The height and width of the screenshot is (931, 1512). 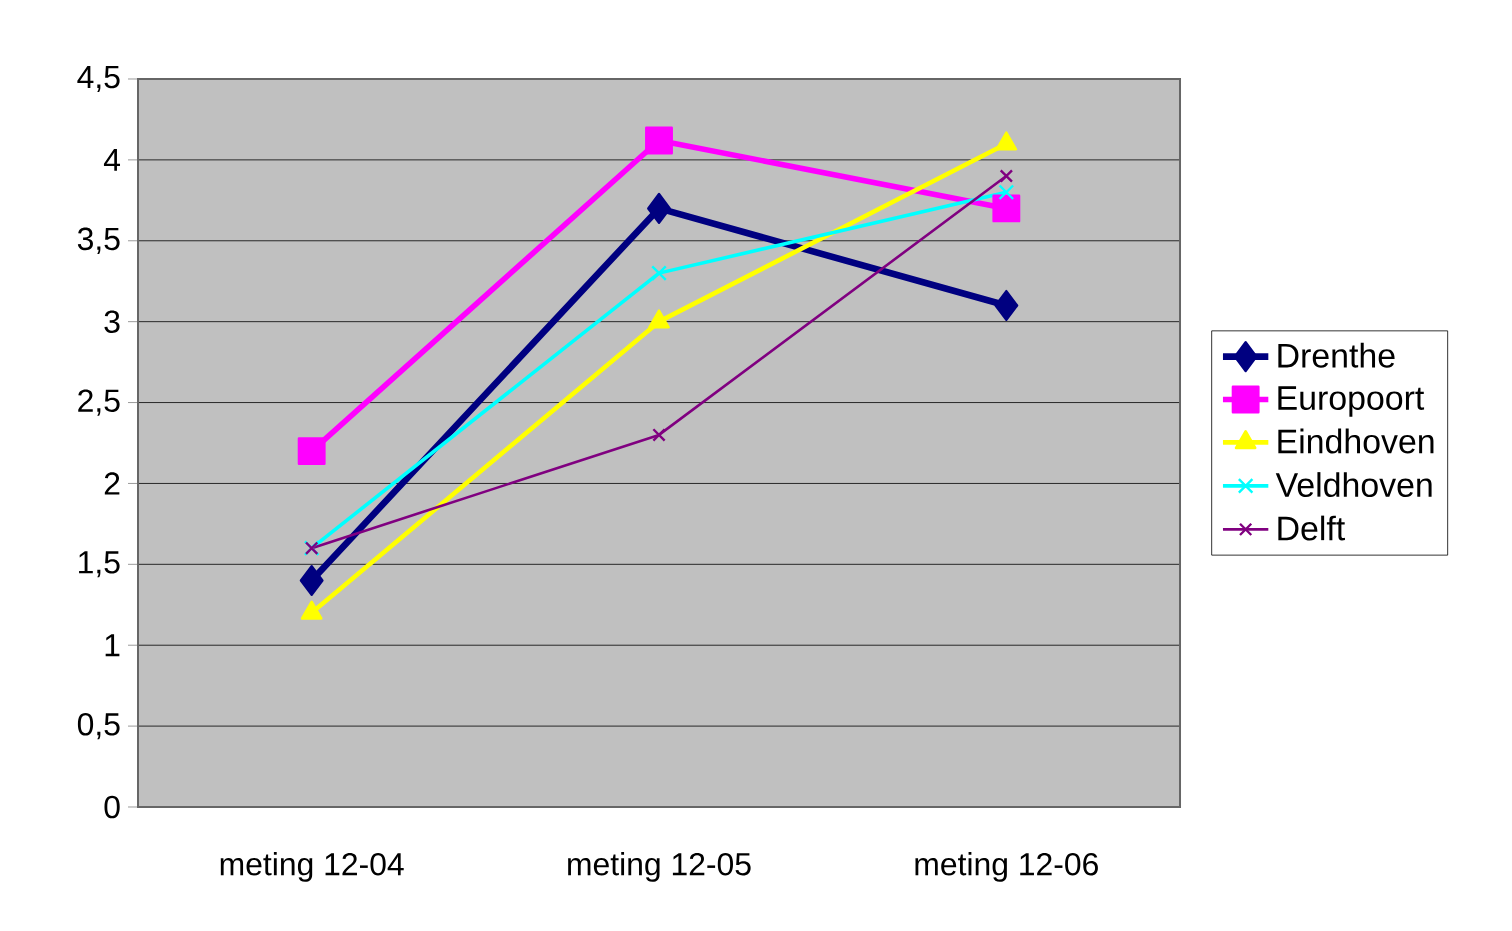 I want to click on y-tick-label: 0, so click(x=112, y=807).